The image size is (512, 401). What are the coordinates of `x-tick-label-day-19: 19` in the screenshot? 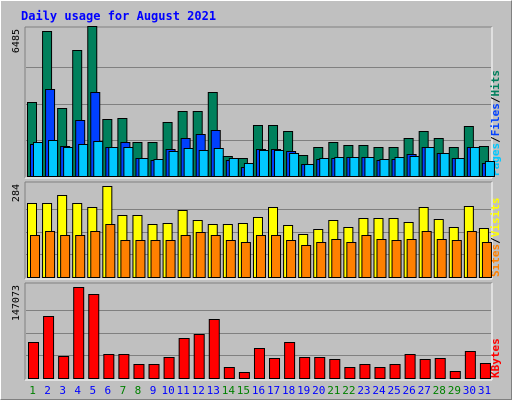 It's located at (303, 390).